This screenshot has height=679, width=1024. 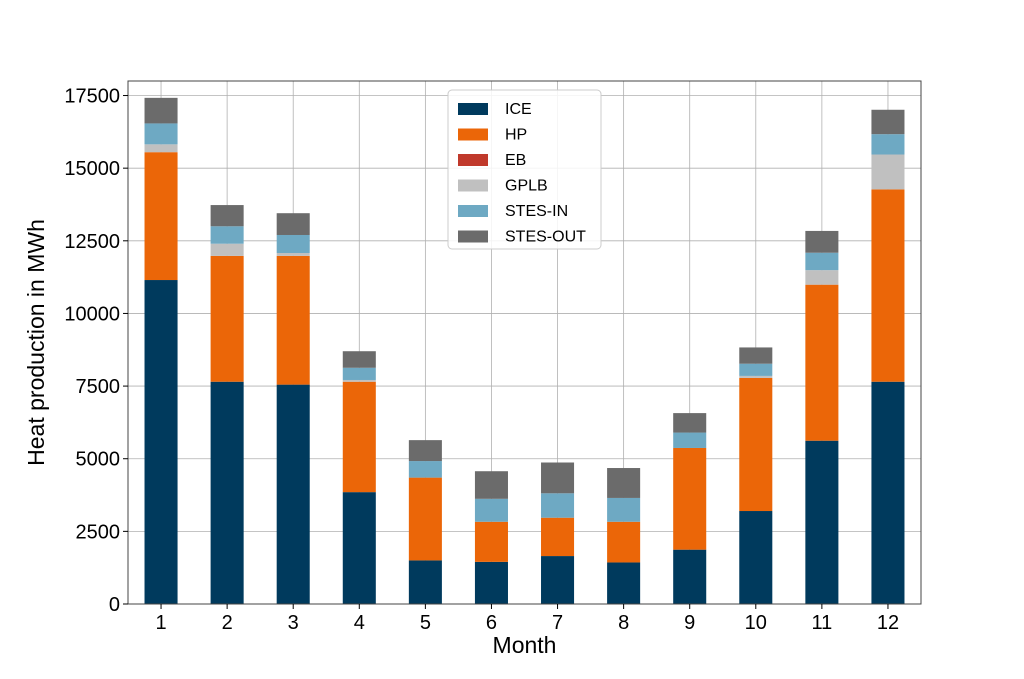 I want to click on y-tick-label: 15000, so click(x=92, y=169).